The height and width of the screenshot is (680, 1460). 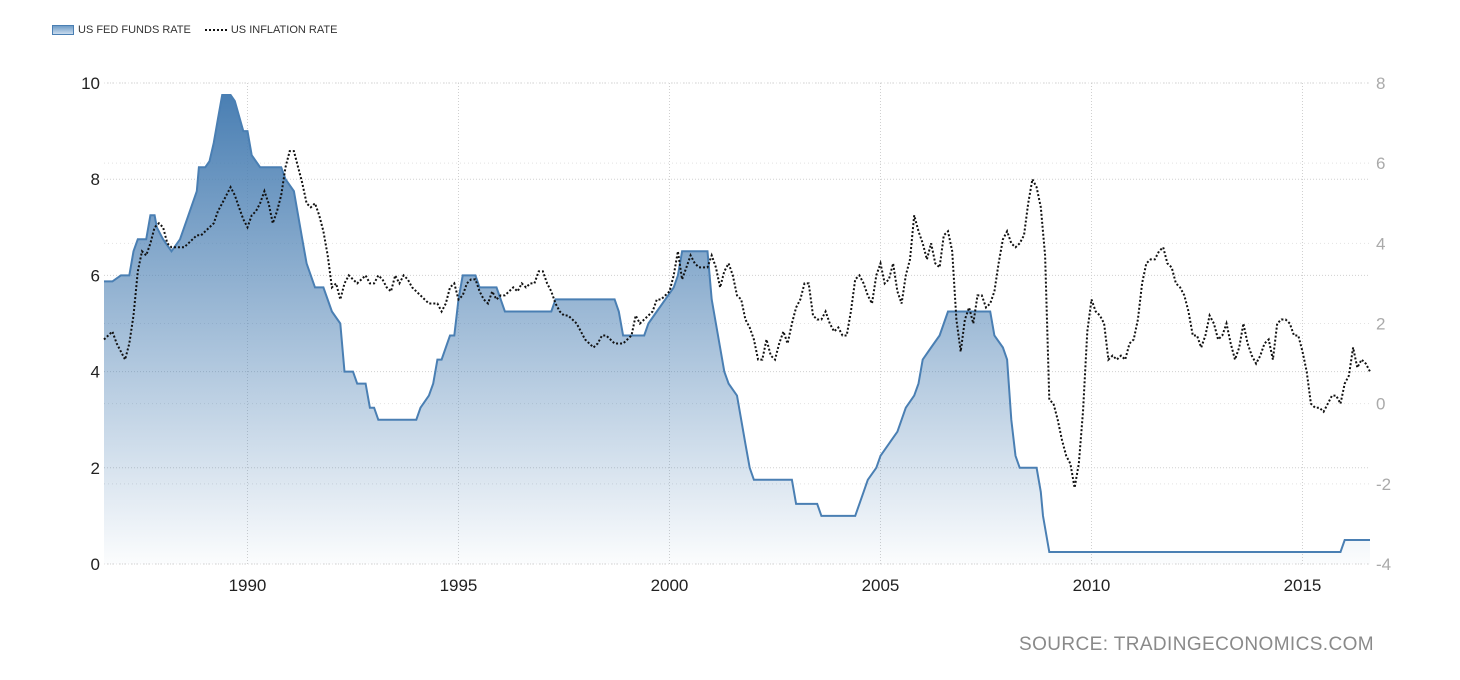 What do you see at coordinates (1196, 644) in the screenshot?
I see `source-credit: SOURCE: TRADINGECONOMICS.COM` at bounding box center [1196, 644].